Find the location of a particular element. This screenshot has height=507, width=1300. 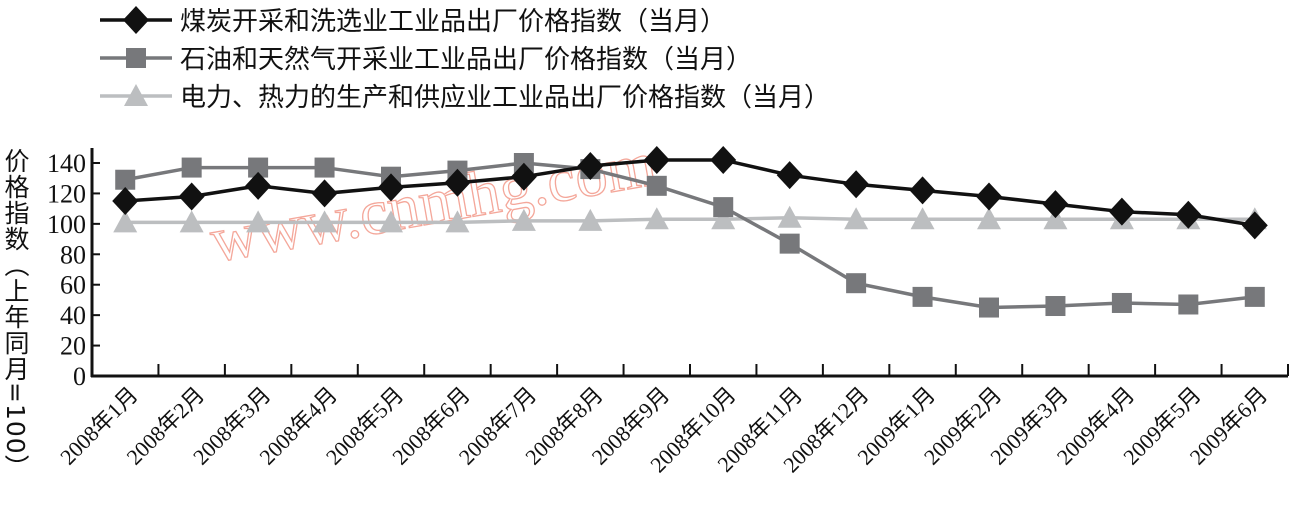

y-tick-label: 0 is located at coordinates (79, 376).